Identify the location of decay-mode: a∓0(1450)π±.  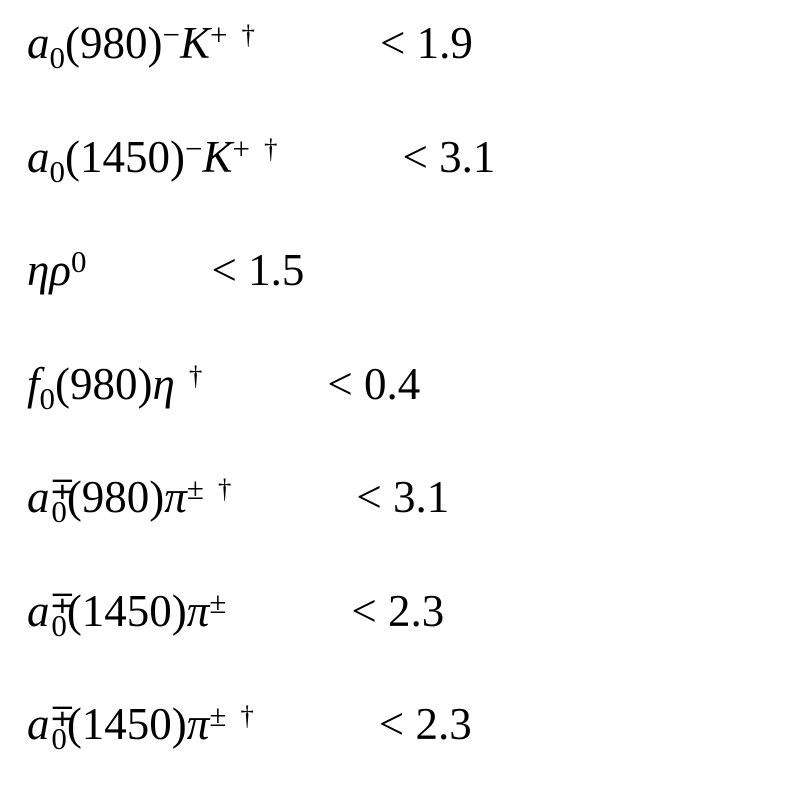
(127, 612).